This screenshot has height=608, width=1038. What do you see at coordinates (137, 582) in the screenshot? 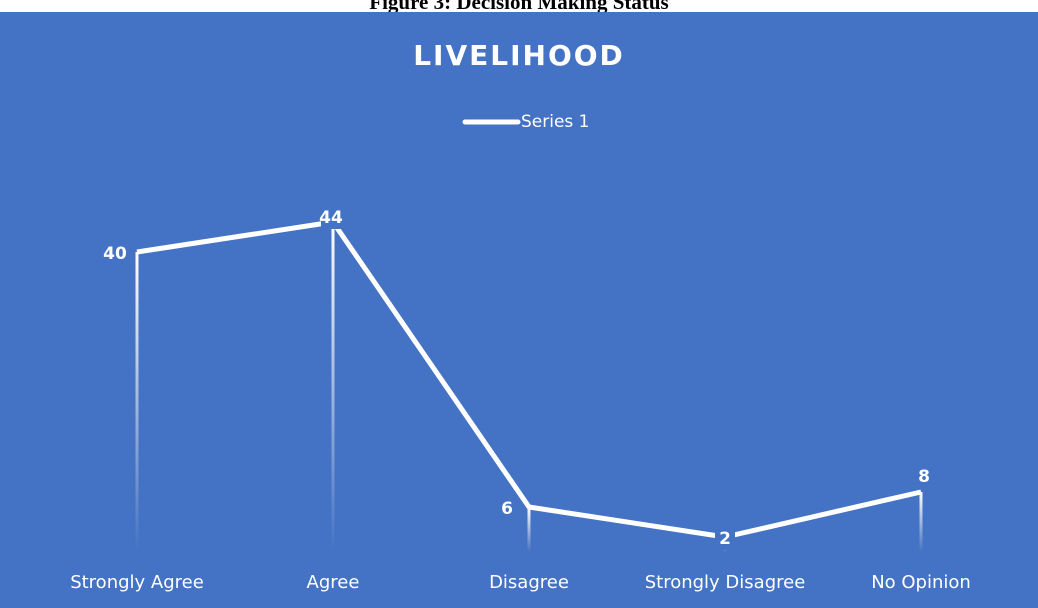
I see `x-tick-label: Strongly Agree` at bounding box center [137, 582].